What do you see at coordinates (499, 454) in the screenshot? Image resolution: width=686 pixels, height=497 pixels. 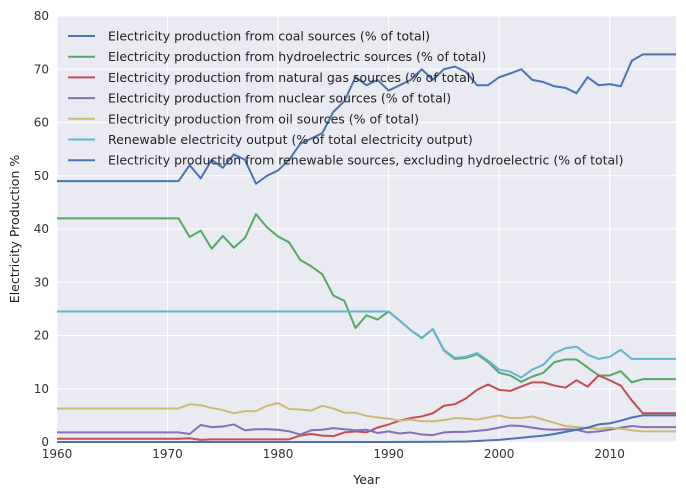 I see `x-tick-label: 2000` at bounding box center [499, 454].